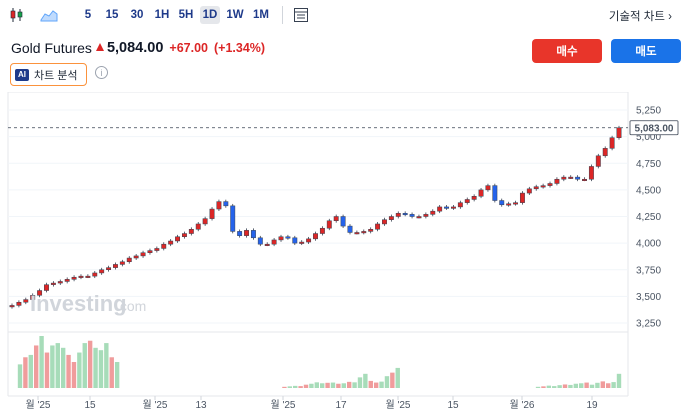 This screenshot has height=414, width=682. What do you see at coordinates (188, 48) in the screenshot?
I see `price-change: +67.00` at bounding box center [188, 48].